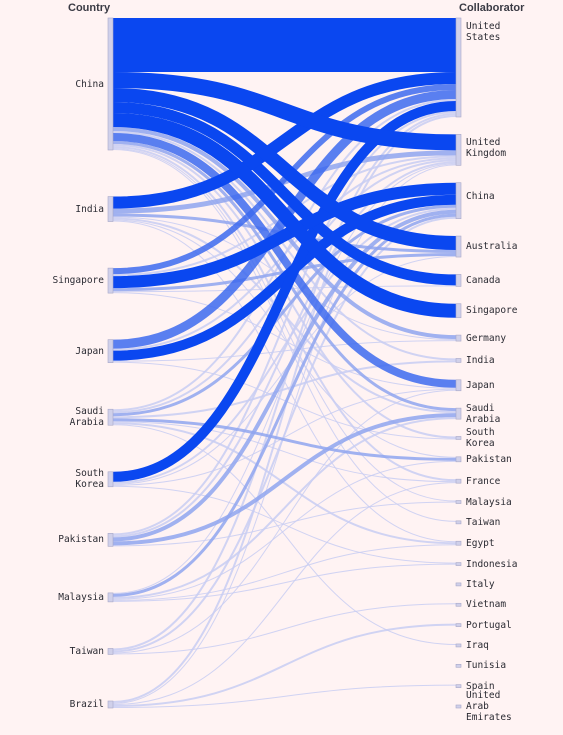  What do you see at coordinates (480, 197) in the screenshot?
I see `collaborator-label: China` at bounding box center [480, 197].